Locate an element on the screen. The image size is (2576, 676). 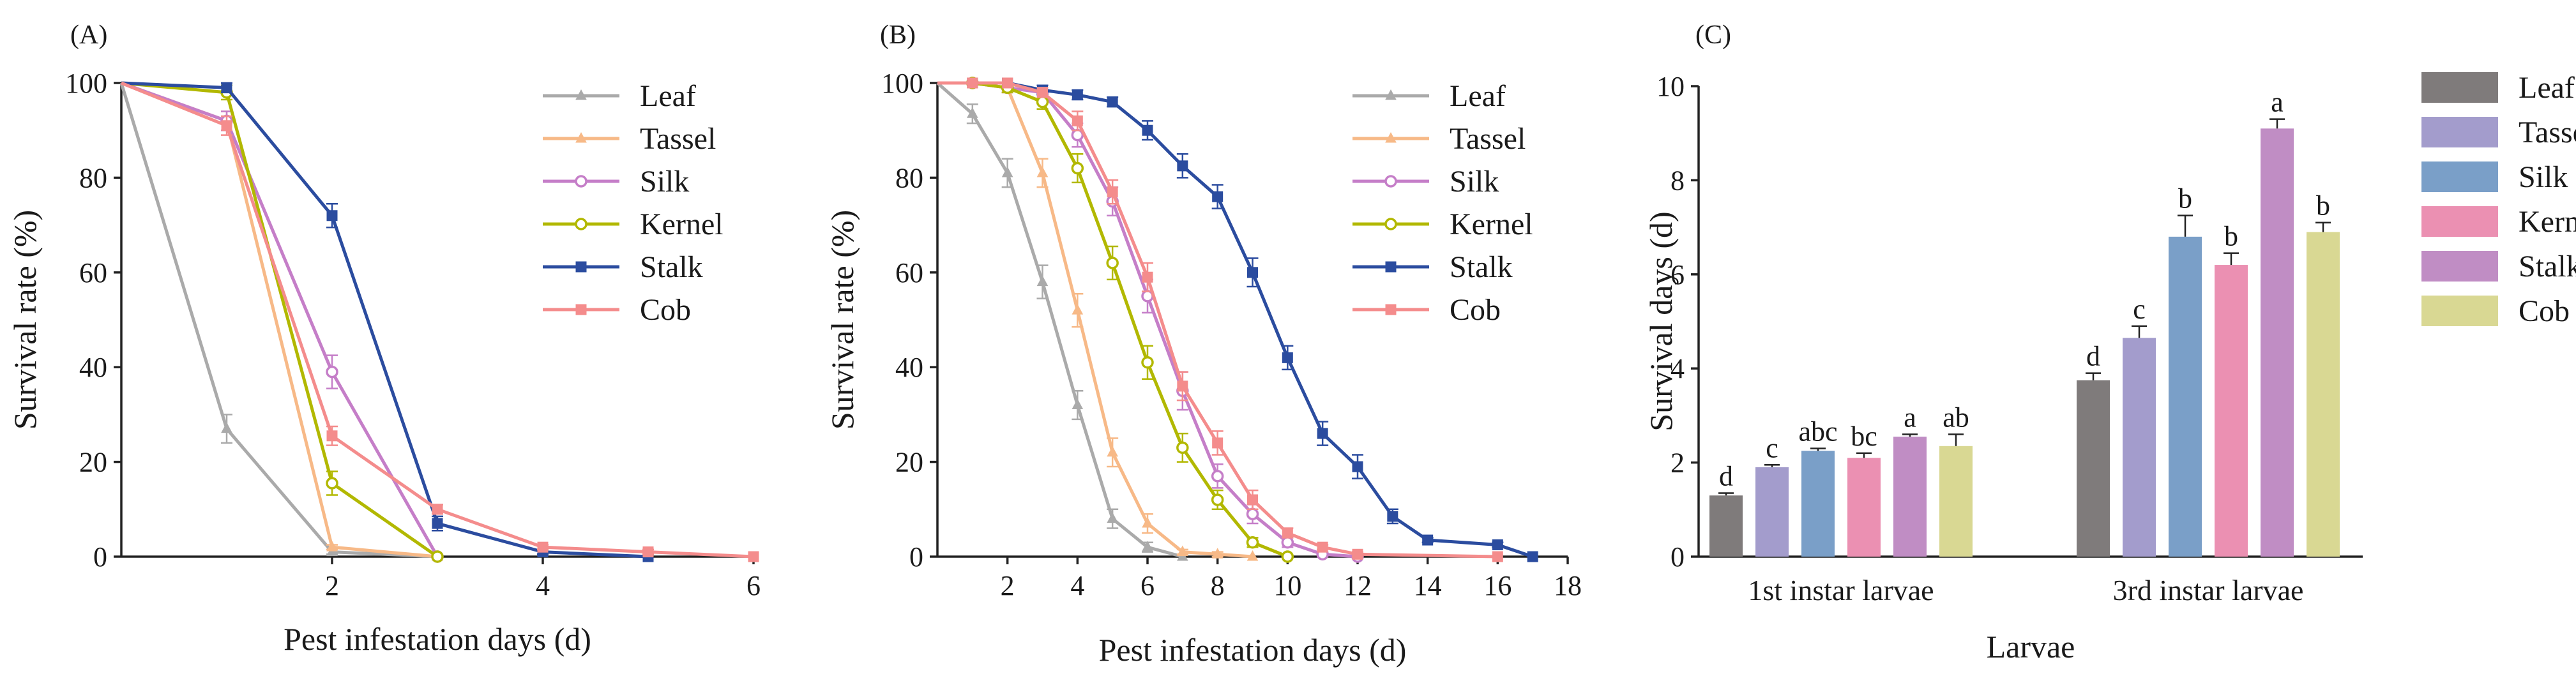
y-tick-label: 100 is located at coordinates (902, 83).